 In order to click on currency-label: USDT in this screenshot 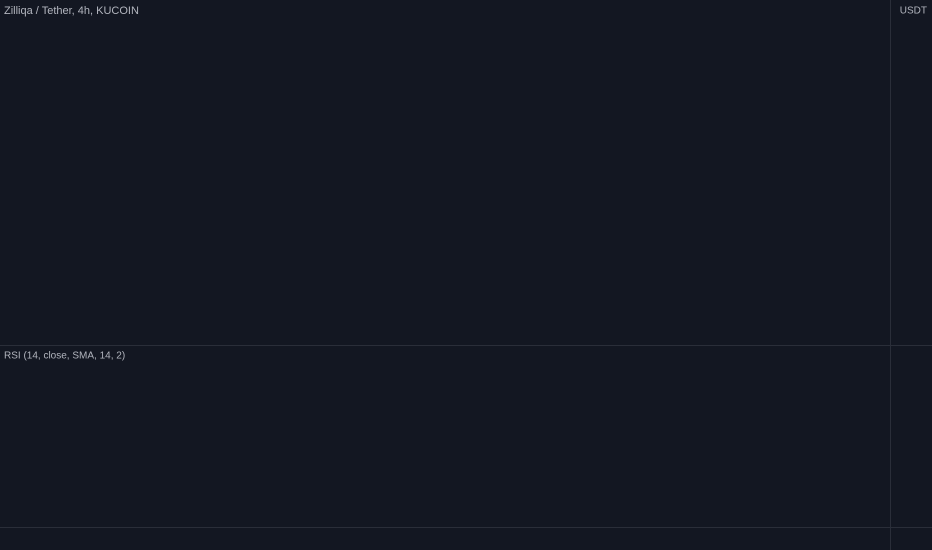, I will do `click(913, 11)`.